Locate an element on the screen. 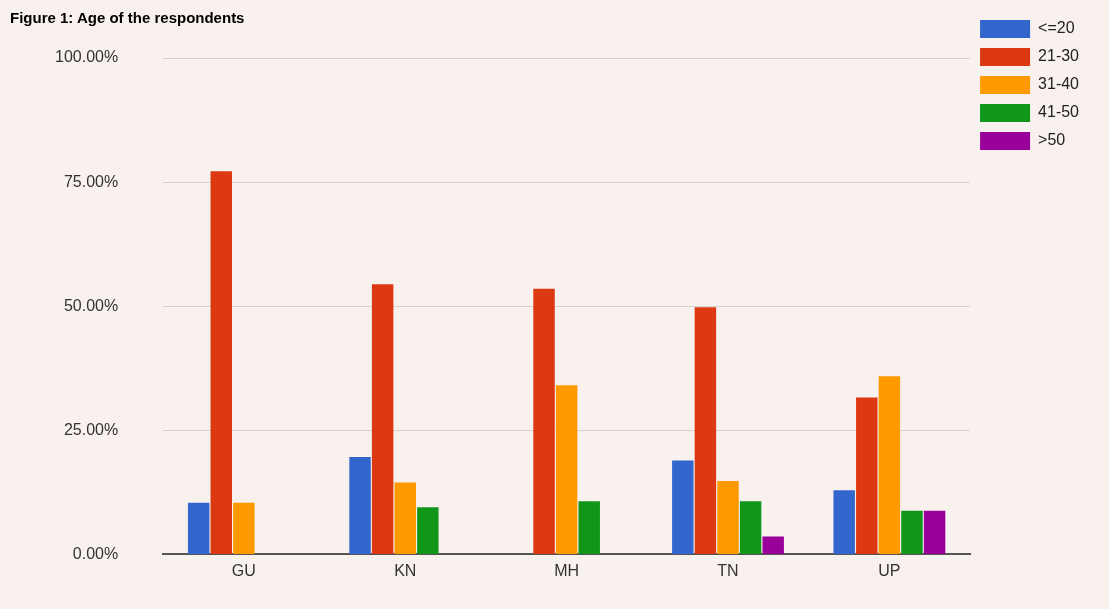  legend-label: <=20 is located at coordinates (1056, 28).